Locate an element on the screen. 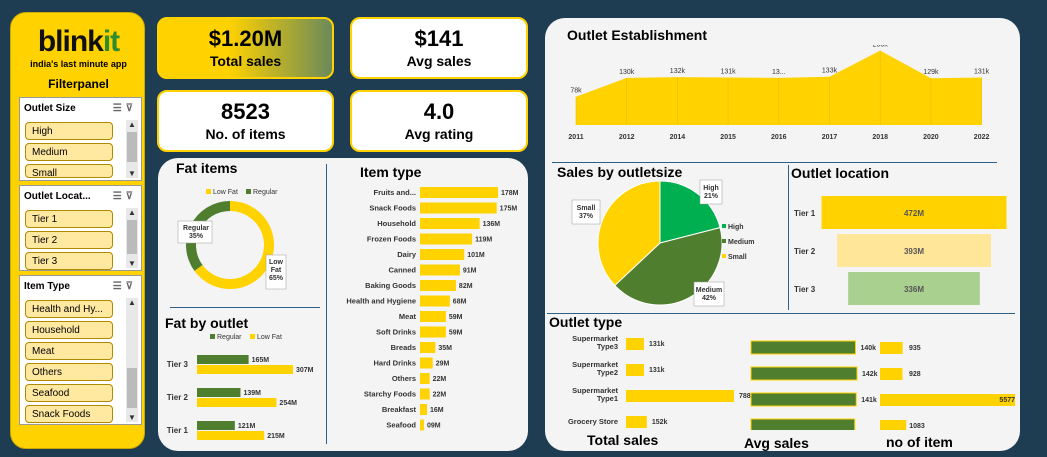 The height and width of the screenshot is (457, 1047). x-tick-label: 2014 is located at coordinates (678, 137).